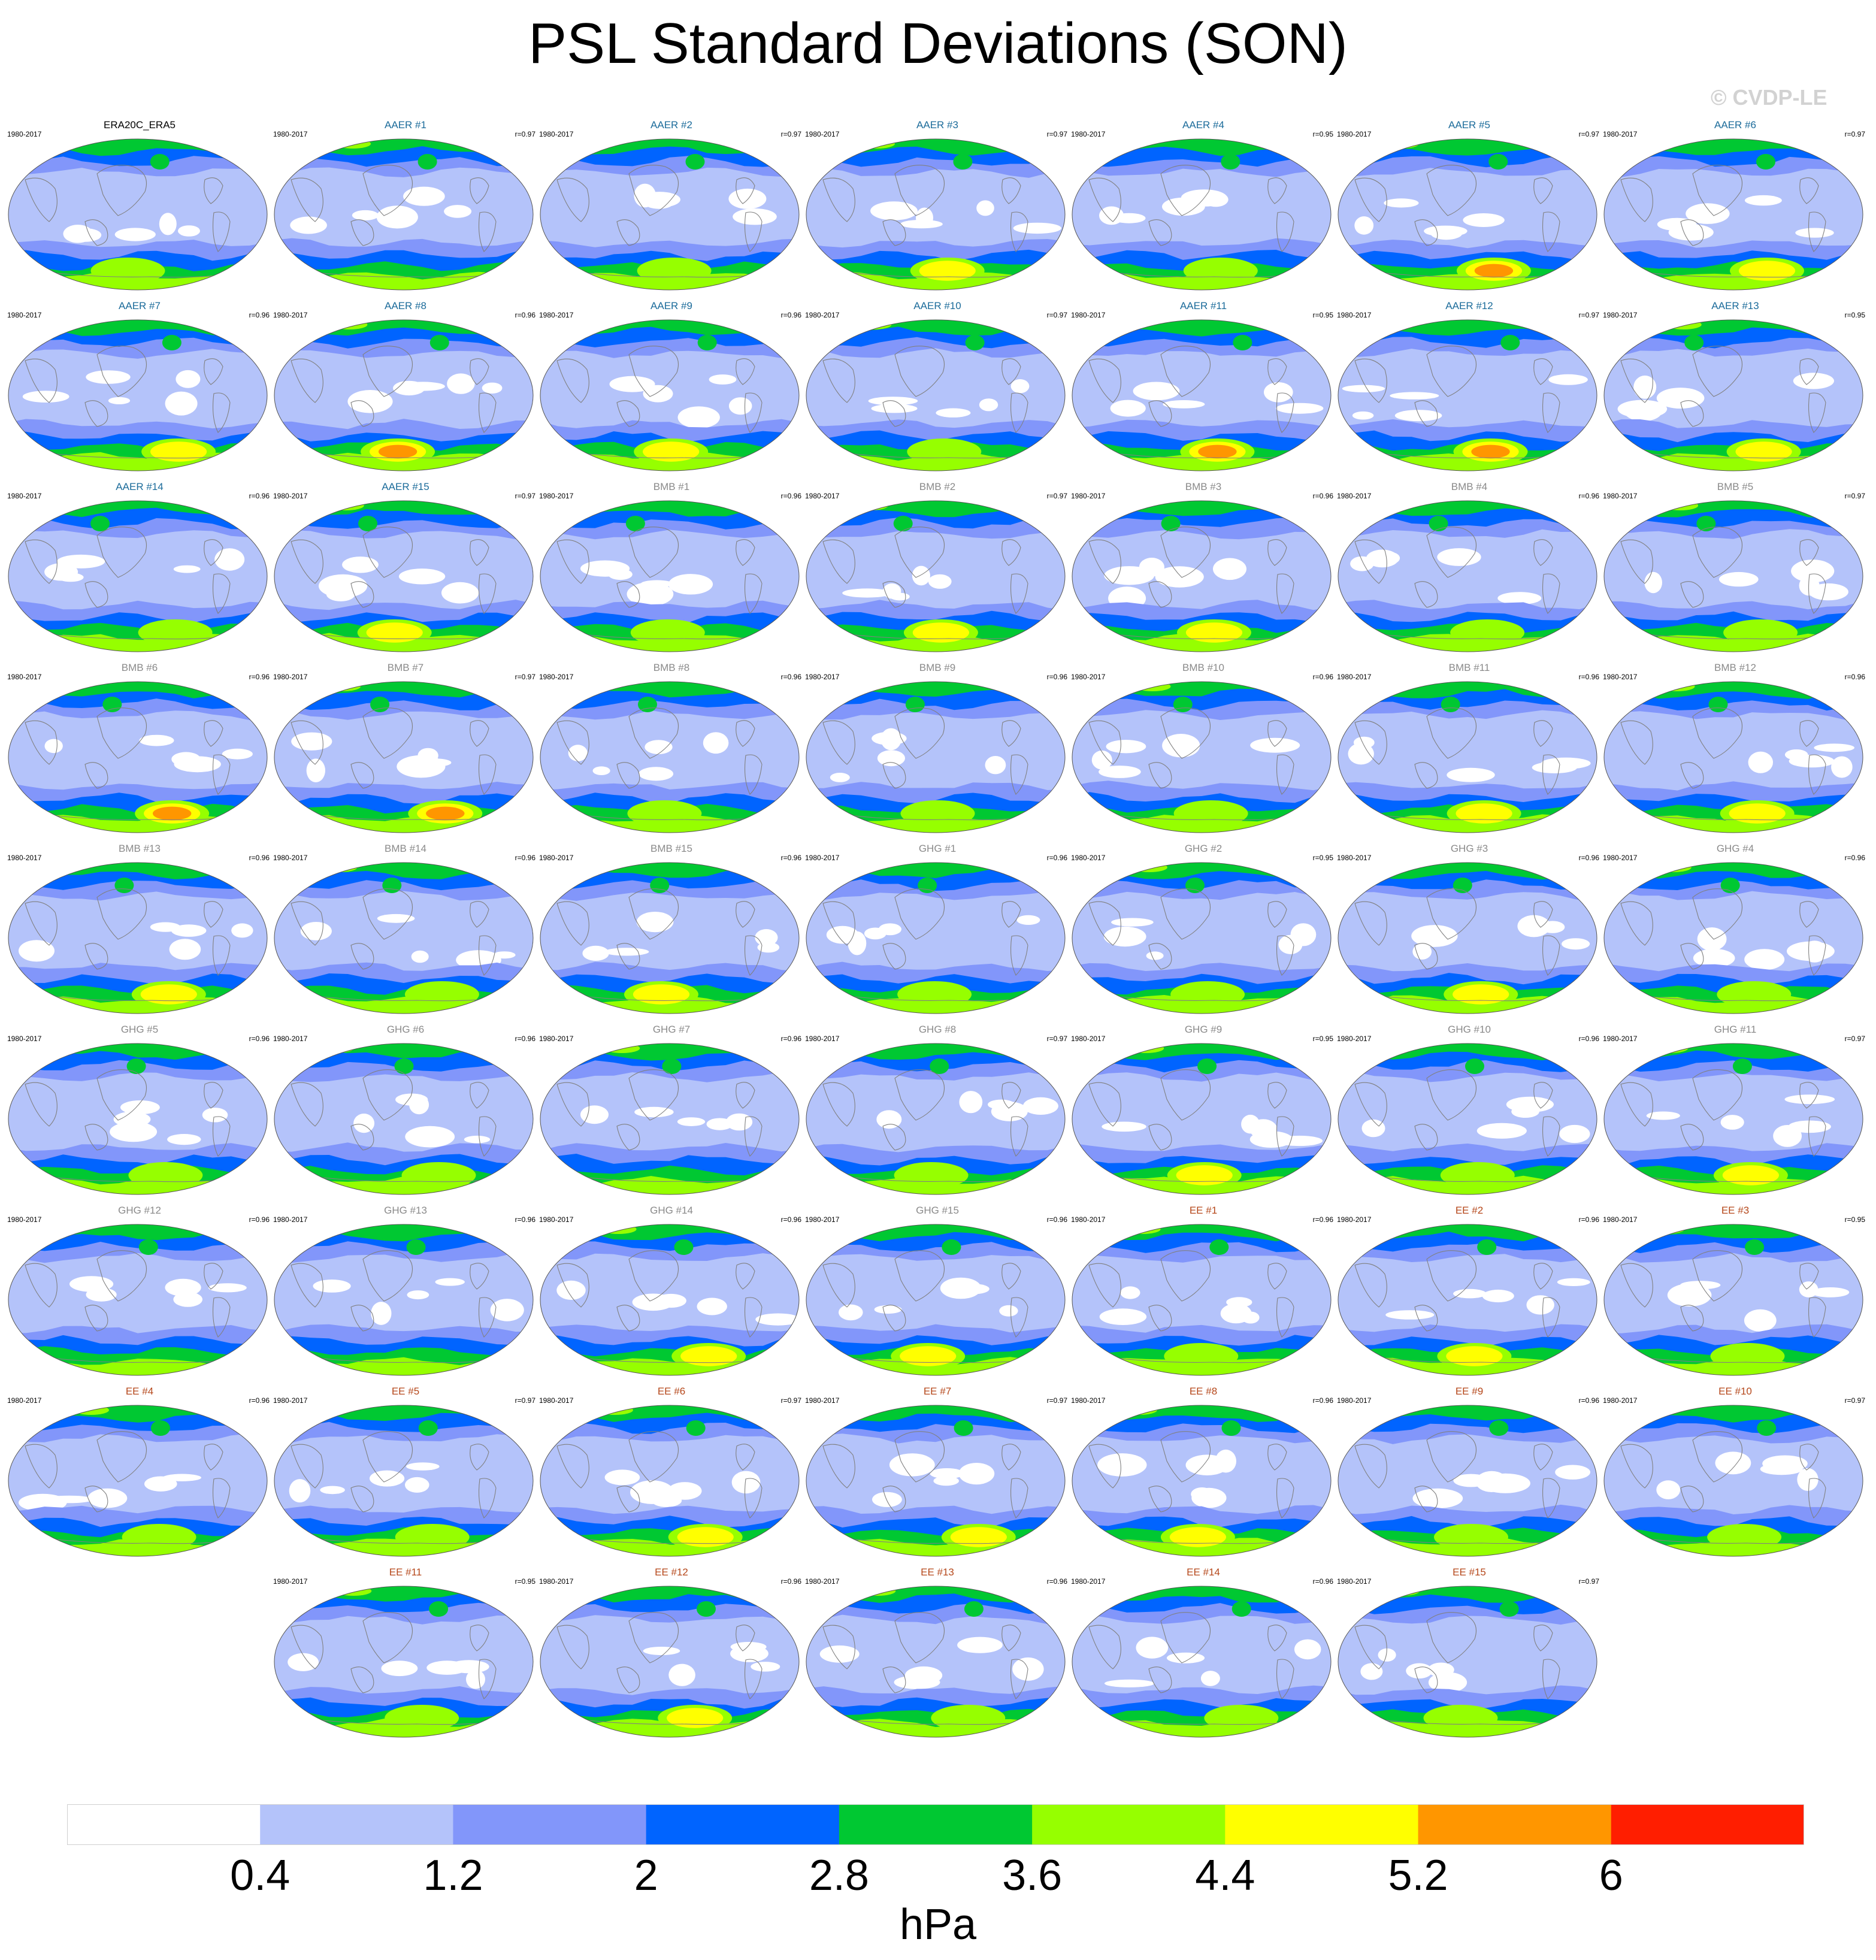  I want to click on panel-title: GHG #15, so click(937, 1210).